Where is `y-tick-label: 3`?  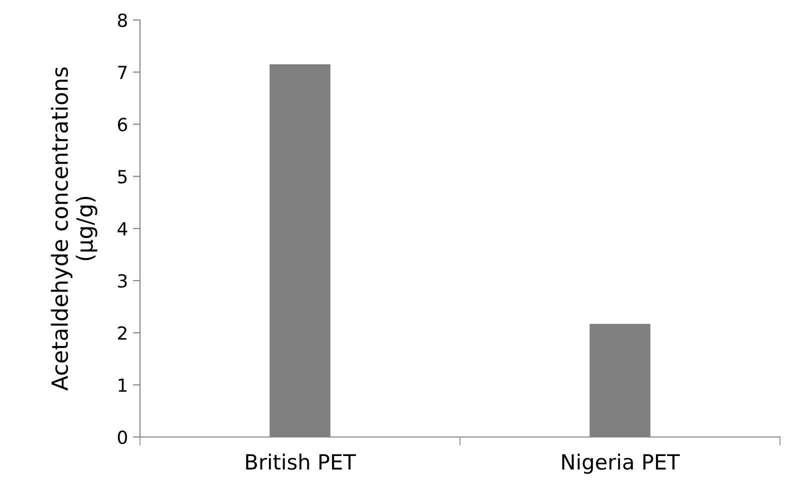
y-tick-label: 3 is located at coordinates (122, 281).